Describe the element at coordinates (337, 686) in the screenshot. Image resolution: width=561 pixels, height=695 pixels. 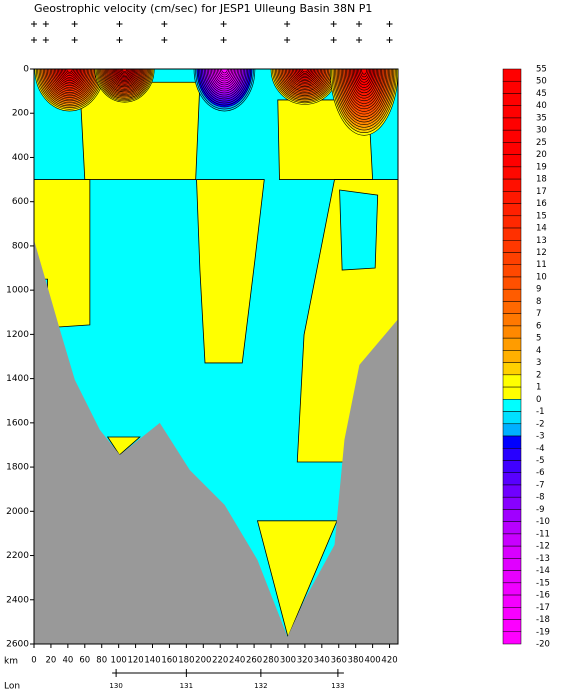
I see `lon-tick-label: 133` at that location.